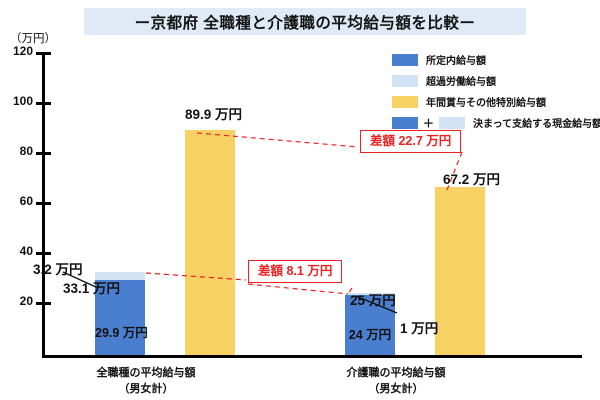 This screenshot has height=400, width=600. I want to click on x-category-label-1-line1: 全職種の平均給与額, so click(146, 373).